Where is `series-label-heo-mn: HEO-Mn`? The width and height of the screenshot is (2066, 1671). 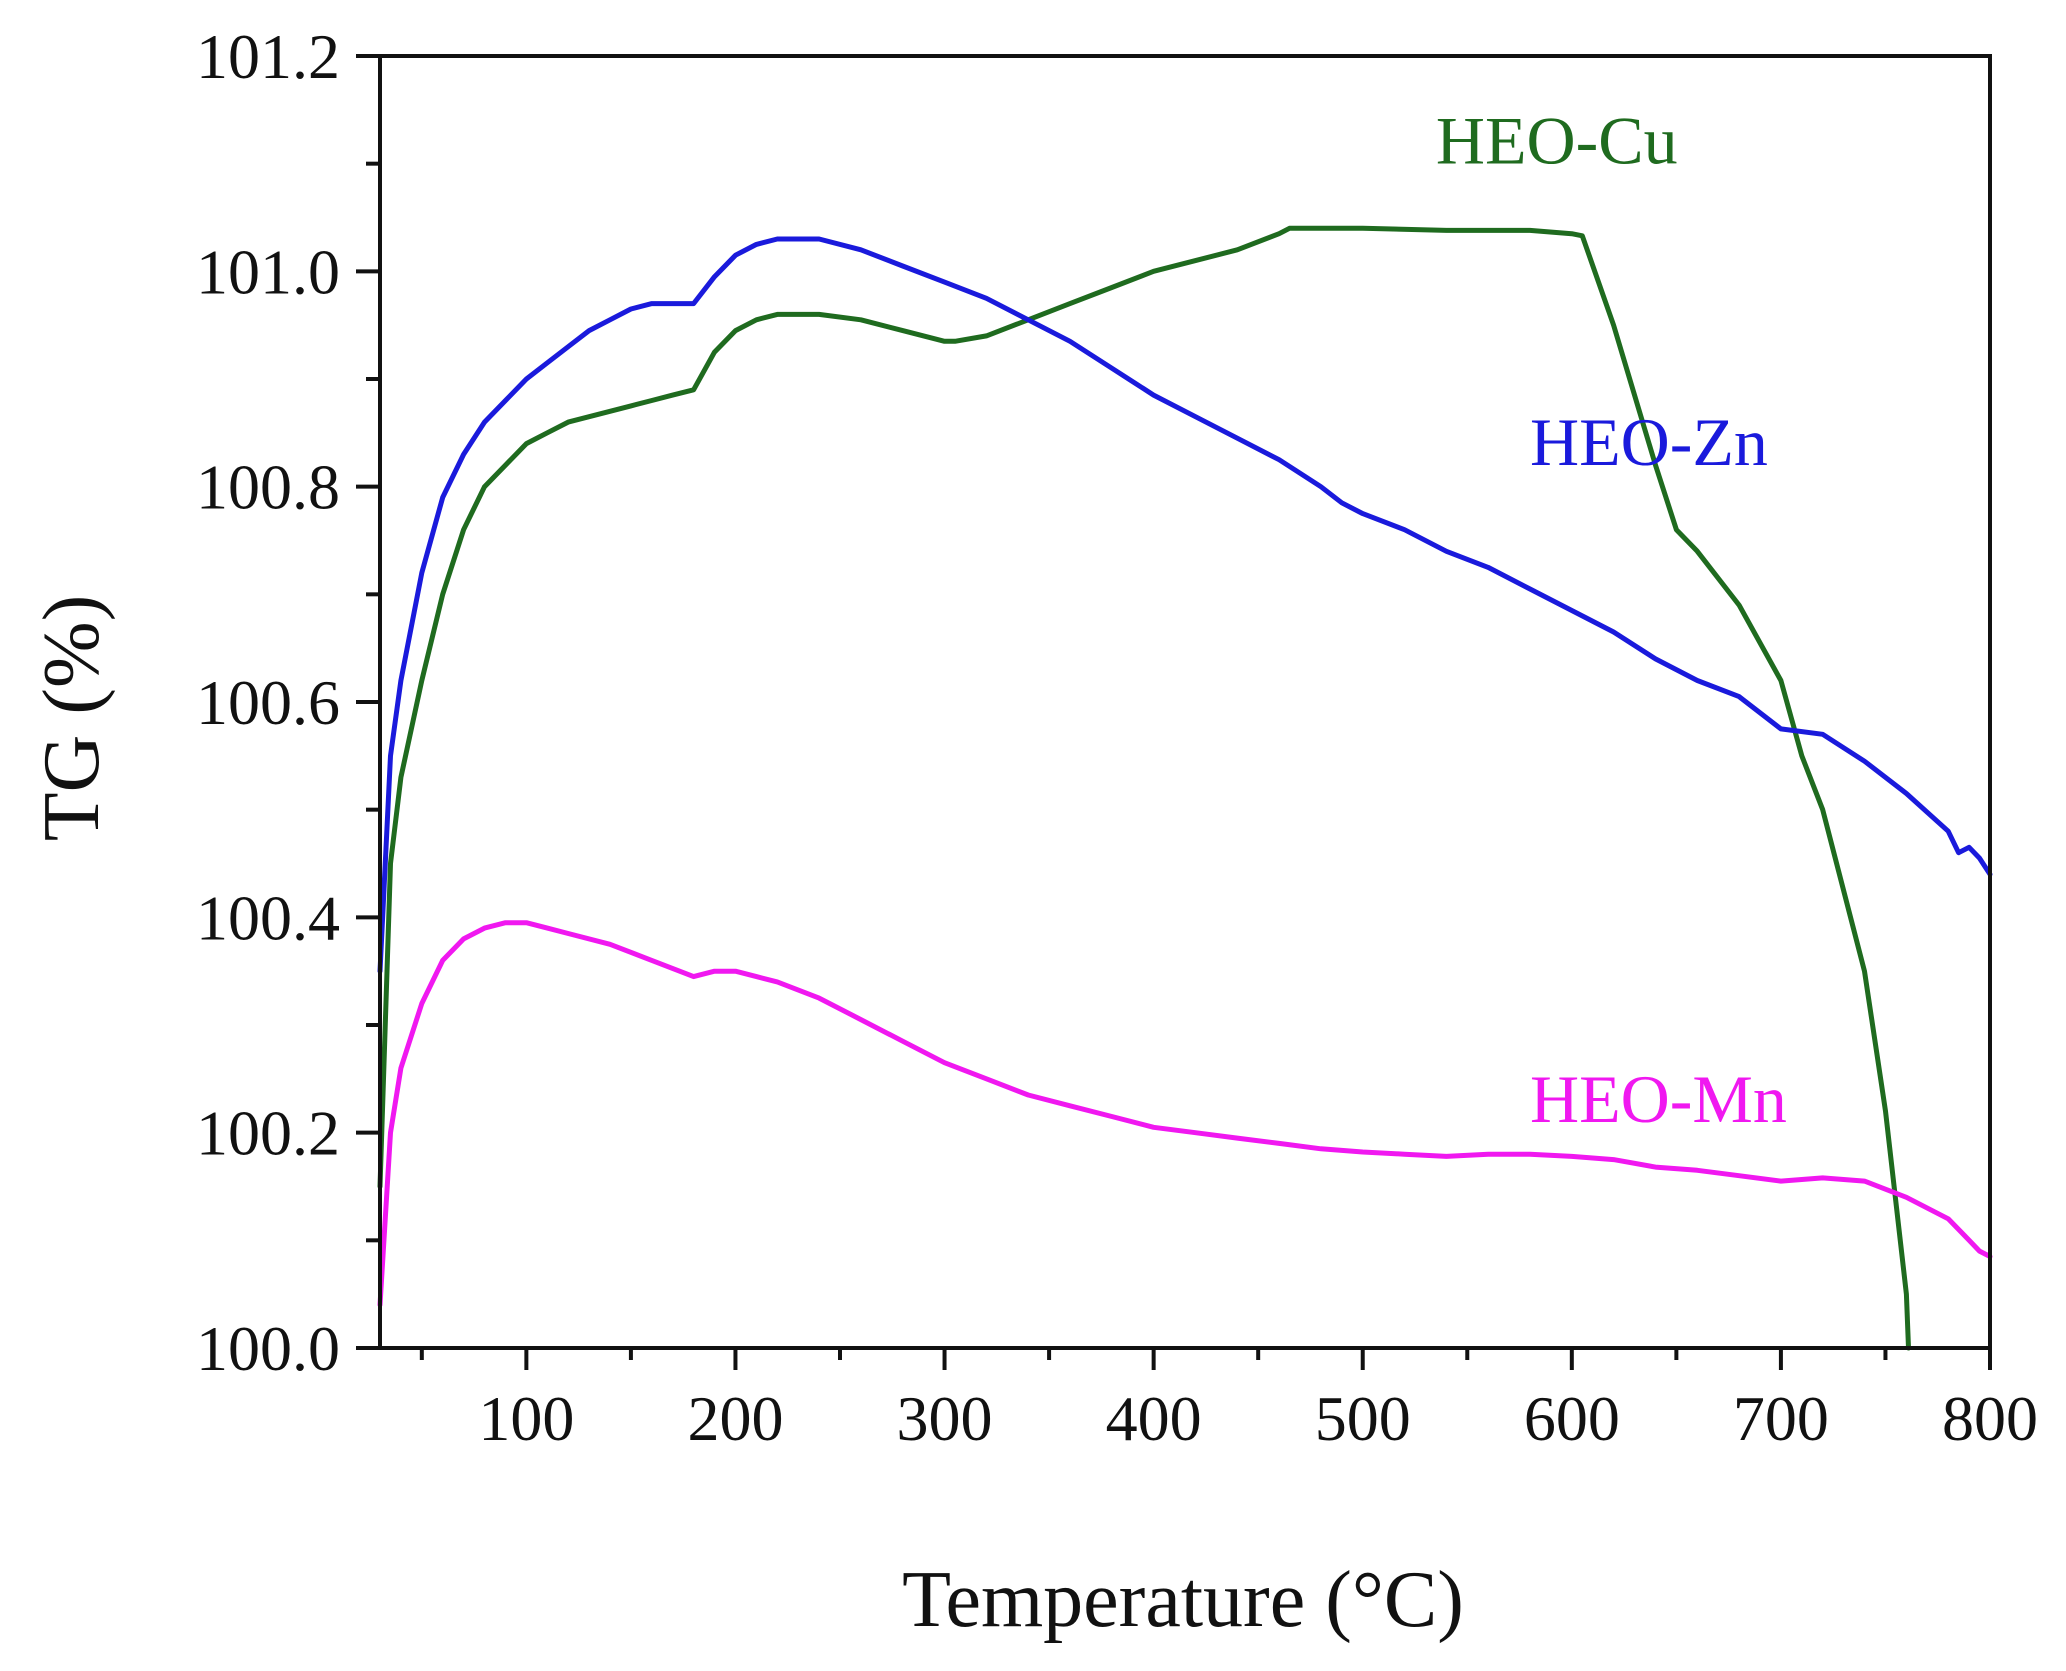
series-label-heo-mn: HEO-Mn is located at coordinates (1658, 1099).